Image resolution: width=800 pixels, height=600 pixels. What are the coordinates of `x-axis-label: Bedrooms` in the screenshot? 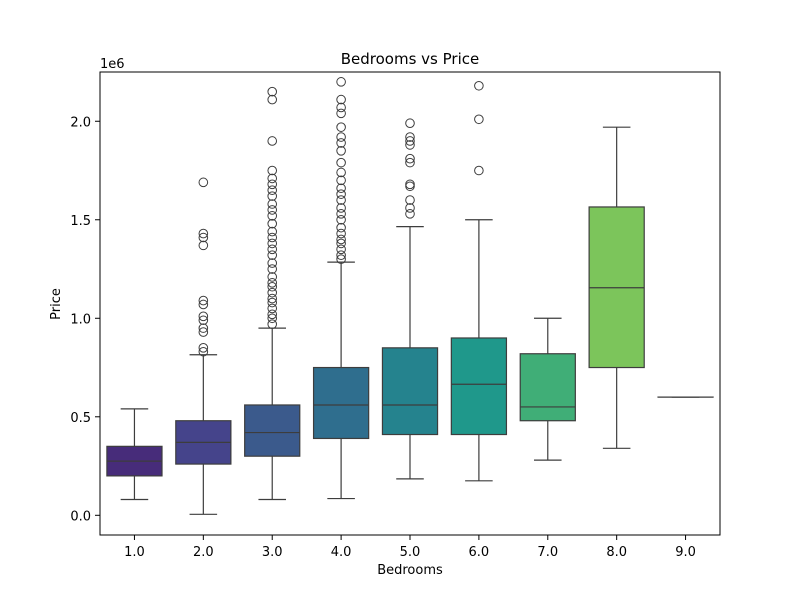 It's located at (410, 570).